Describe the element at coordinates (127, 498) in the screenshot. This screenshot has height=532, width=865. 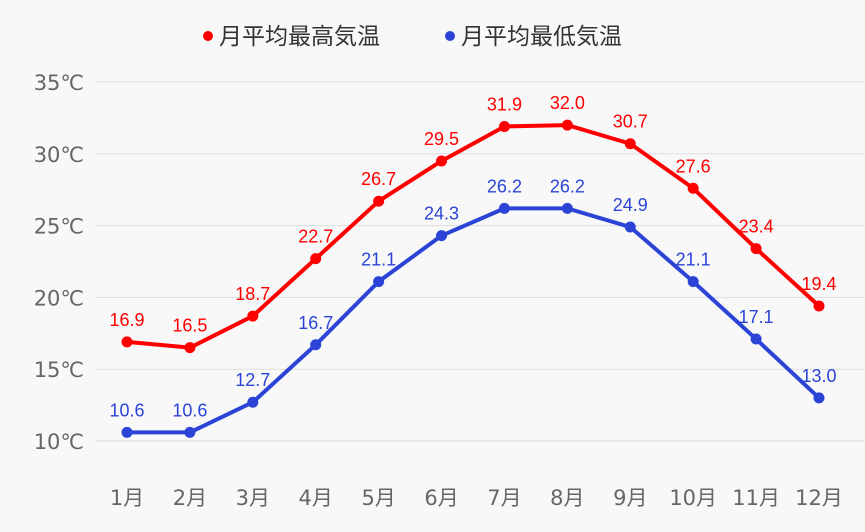
I see `x-tick-label: 1月` at that location.